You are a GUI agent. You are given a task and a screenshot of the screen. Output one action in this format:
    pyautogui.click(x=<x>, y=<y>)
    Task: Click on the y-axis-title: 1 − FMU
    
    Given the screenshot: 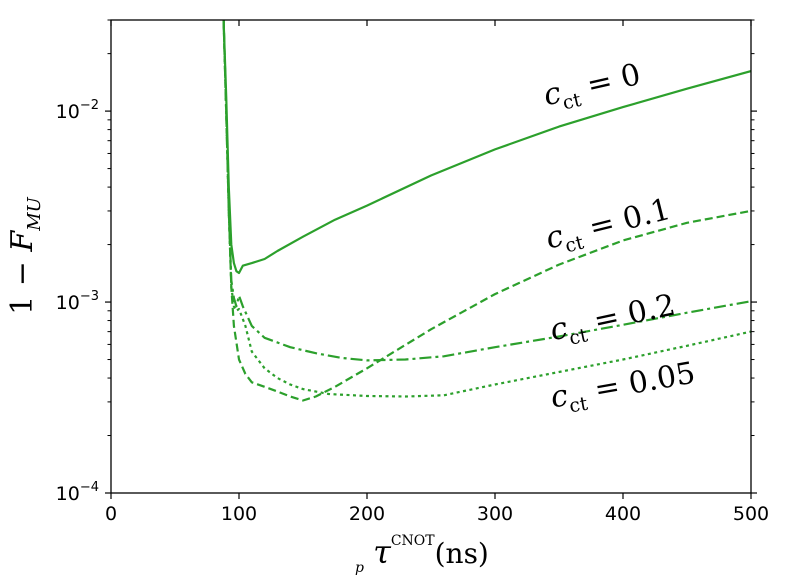 What is the action you would take?
    pyautogui.click(x=25, y=255)
    